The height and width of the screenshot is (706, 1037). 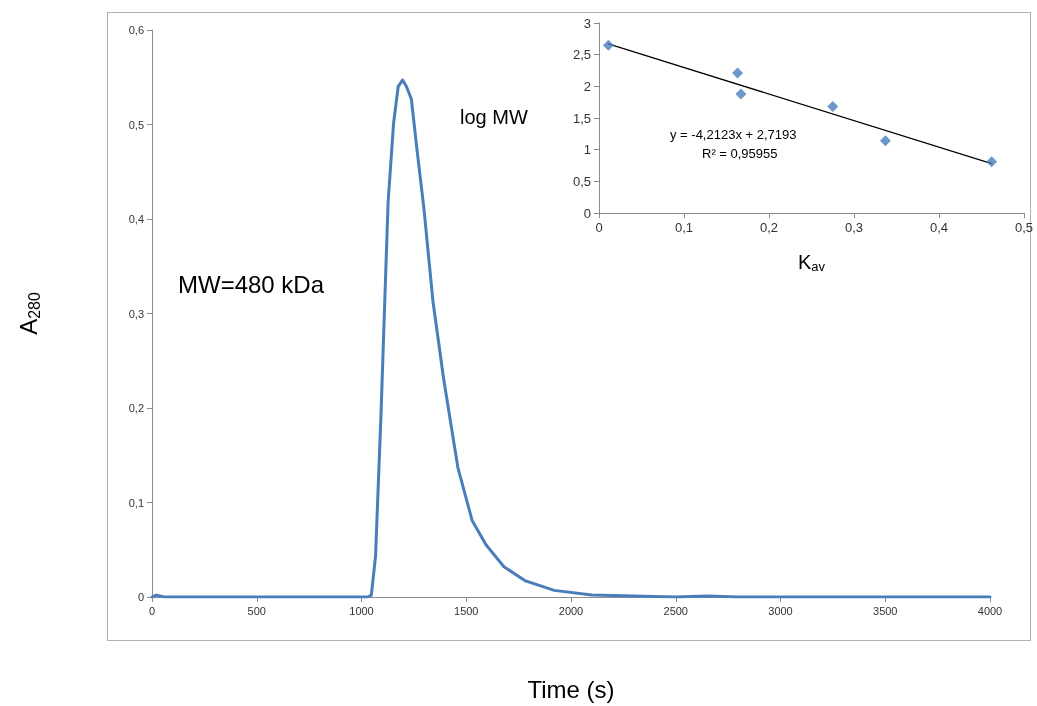 What do you see at coordinates (854, 227) in the screenshot?
I see `x-tick-label: 0,3` at bounding box center [854, 227].